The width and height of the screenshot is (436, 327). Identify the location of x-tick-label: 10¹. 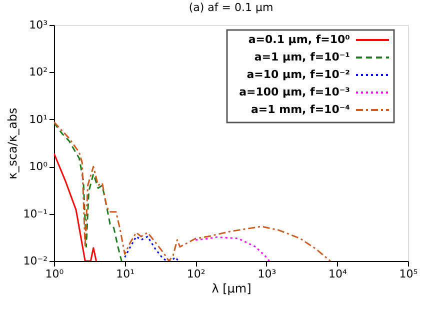
(125, 274).